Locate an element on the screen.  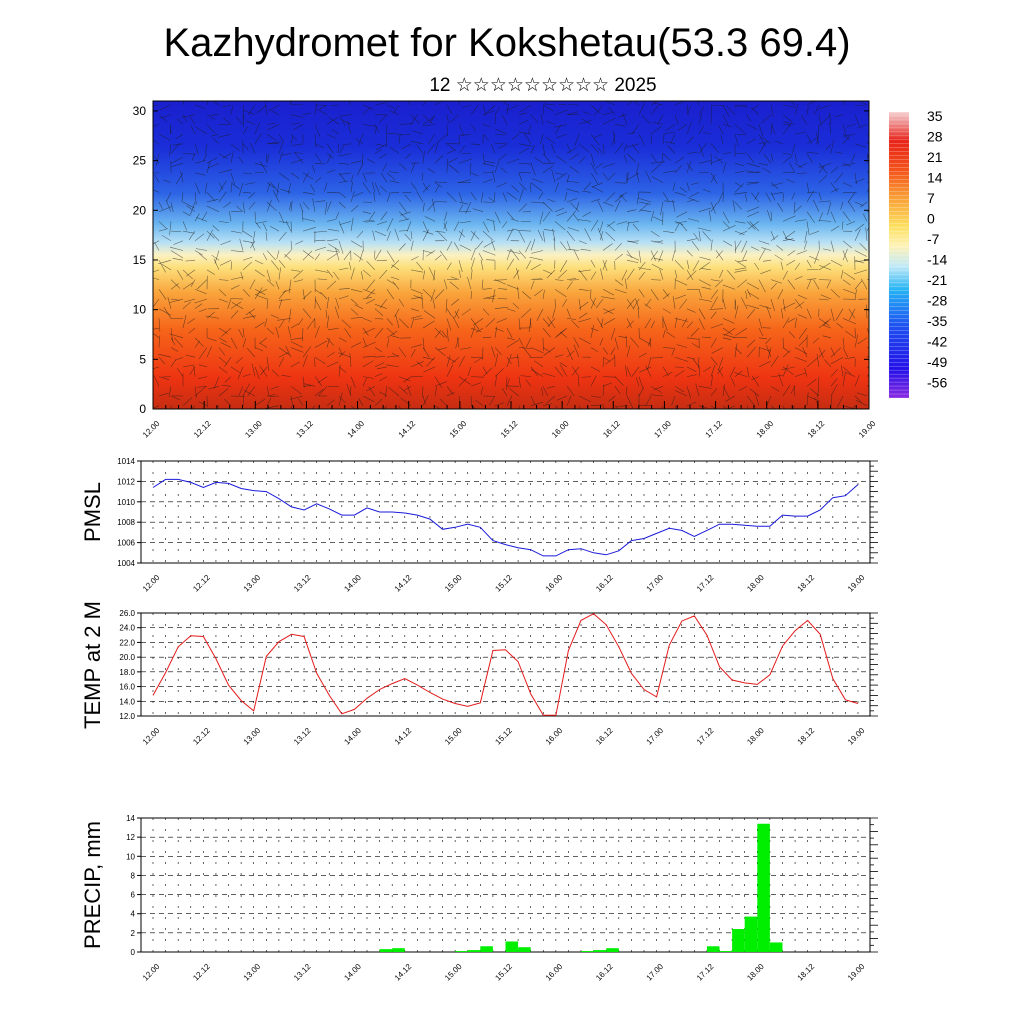
colorbar-label: -56 is located at coordinates (937, 383).